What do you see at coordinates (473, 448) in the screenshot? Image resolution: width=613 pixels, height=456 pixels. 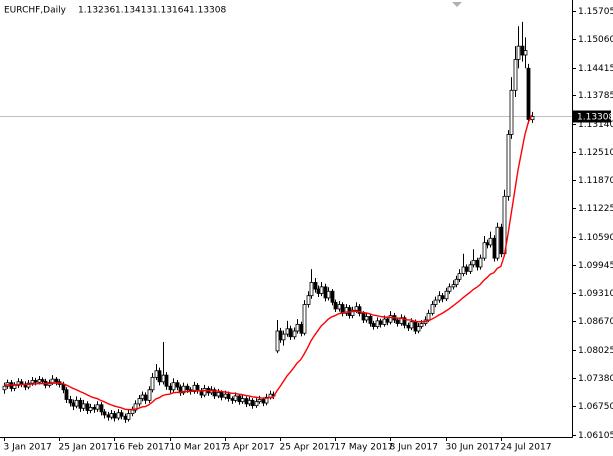 I see `x-tick-label: 30 Jun 2017` at bounding box center [473, 448].